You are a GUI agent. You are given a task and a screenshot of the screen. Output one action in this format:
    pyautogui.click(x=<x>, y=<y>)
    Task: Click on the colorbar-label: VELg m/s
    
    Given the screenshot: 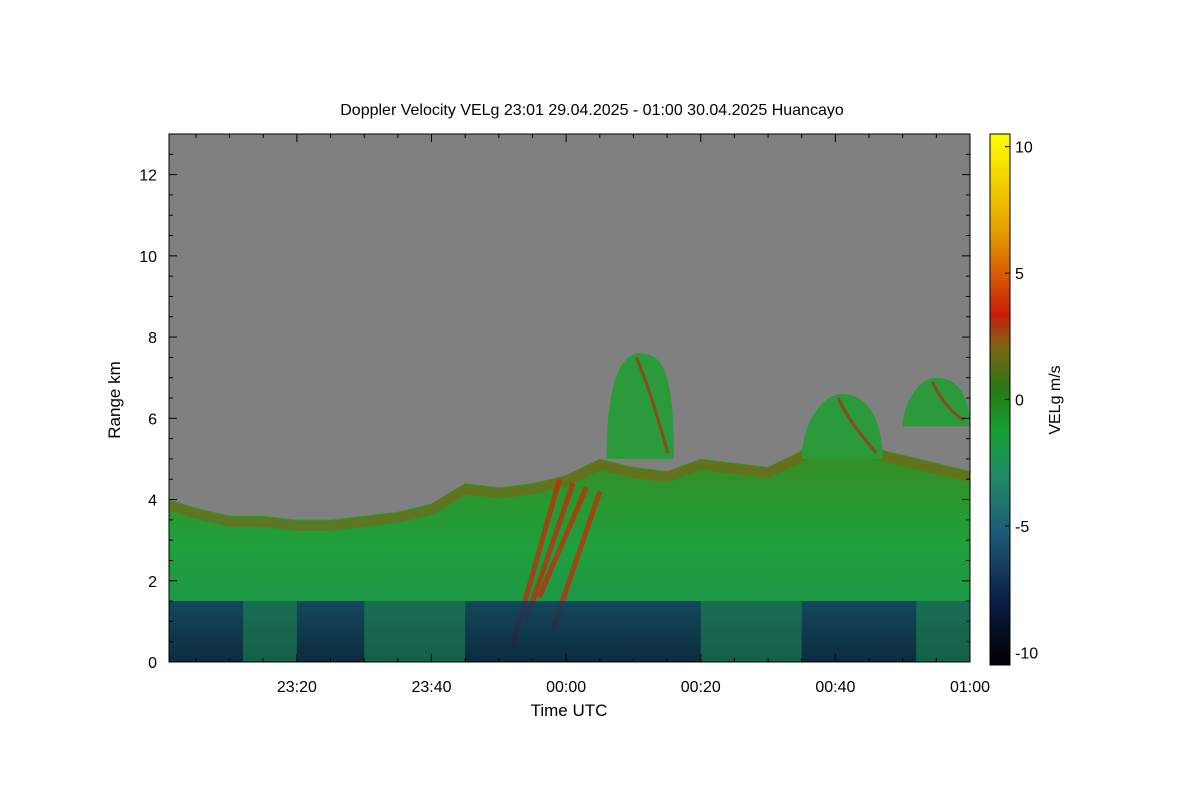 What is the action you would take?
    pyautogui.click(x=1055, y=399)
    